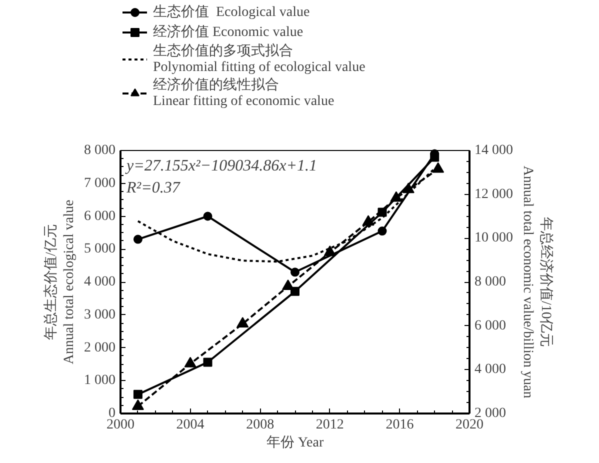 The height and width of the screenshot is (463, 599). I want to click on y2-tick-label: 8 000, so click(490, 282).